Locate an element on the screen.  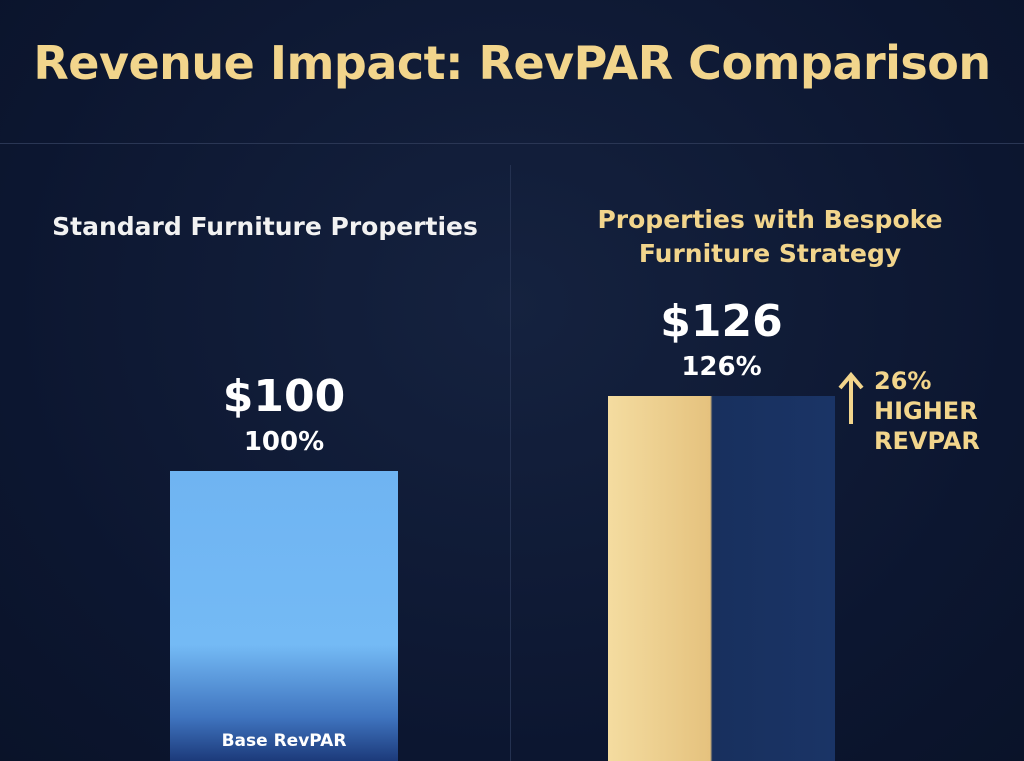
callout: 26% HIGHER REVPAR is located at coordinates (908, 411).